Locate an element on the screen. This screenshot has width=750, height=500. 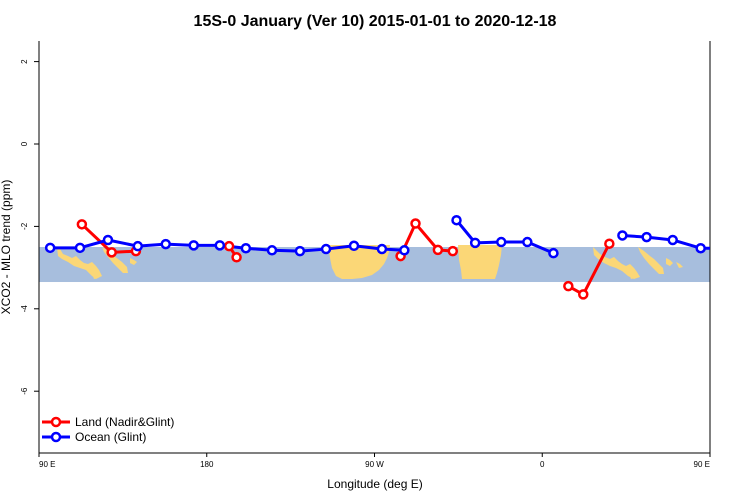
legend-item-ocean: Ocean (Glint) is located at coordinates (94, 437).